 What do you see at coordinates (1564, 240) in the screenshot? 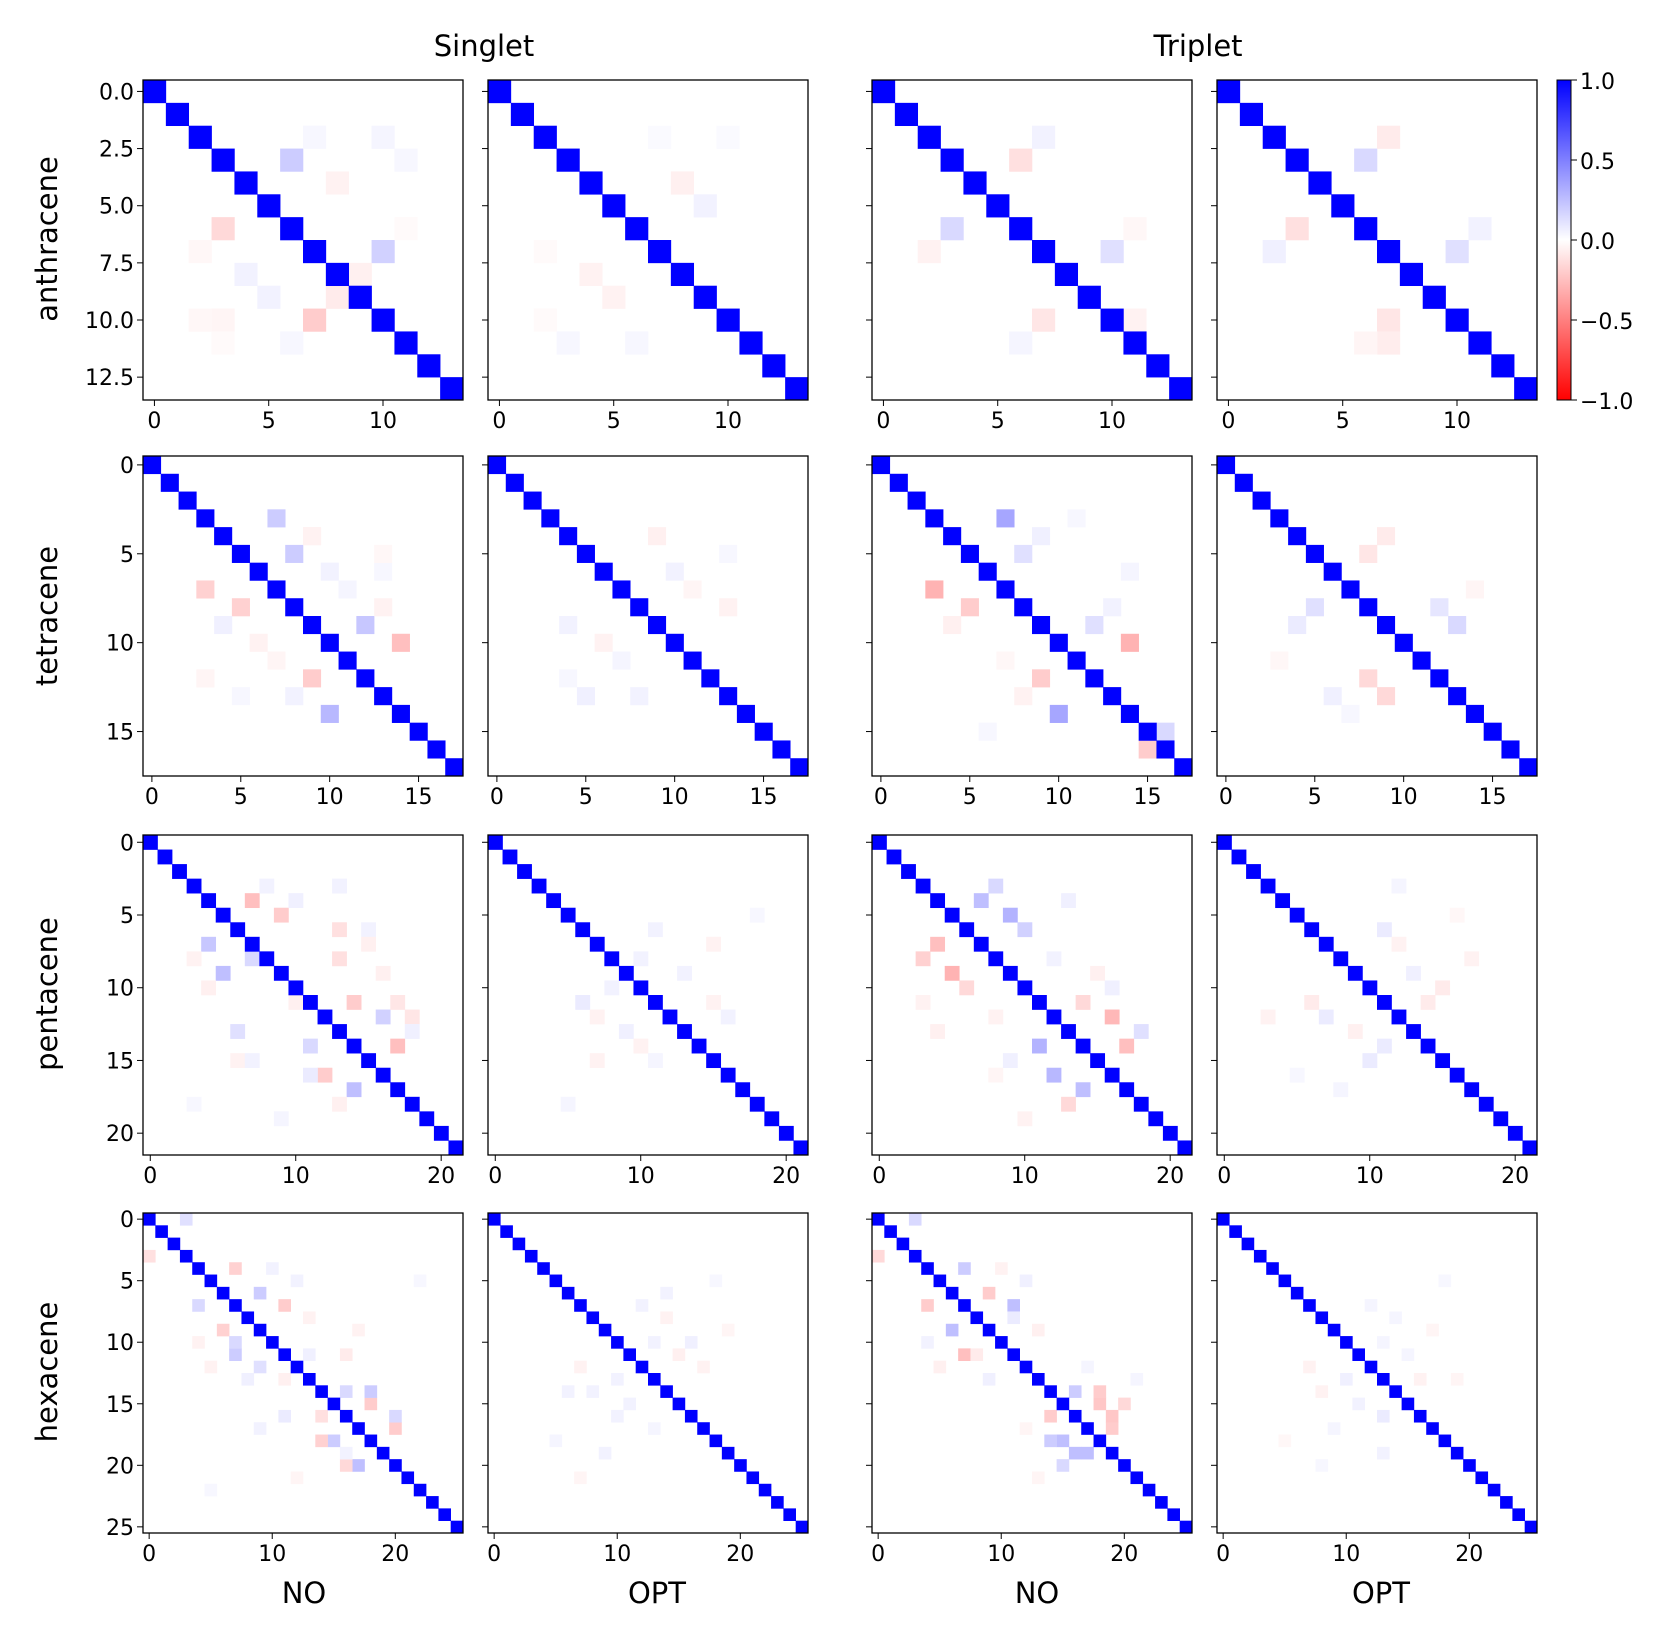
I see `colorbar-gradient` at bounding box center [1564, 240].